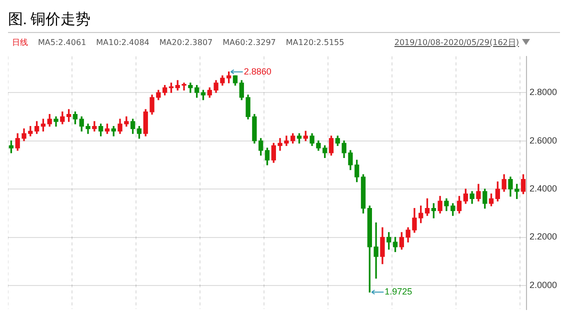 This screenshot has height=331, width=568. I want to click on annotation: 2.8860, so click(258, 71).